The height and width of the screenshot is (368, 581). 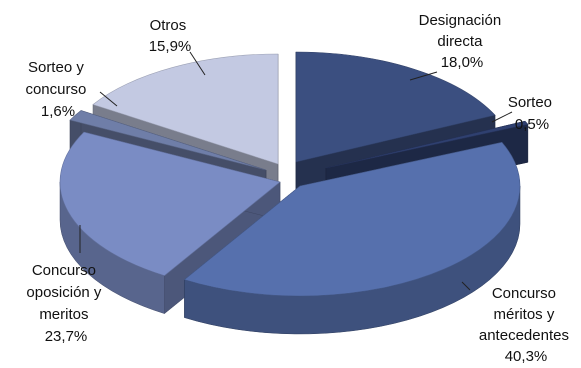 What do you see at coordinates (526, 325) in the screenshot?
I see `label-merito: Concurso méritos y antecedentes 40,3%` at bounding box center [526, 325].